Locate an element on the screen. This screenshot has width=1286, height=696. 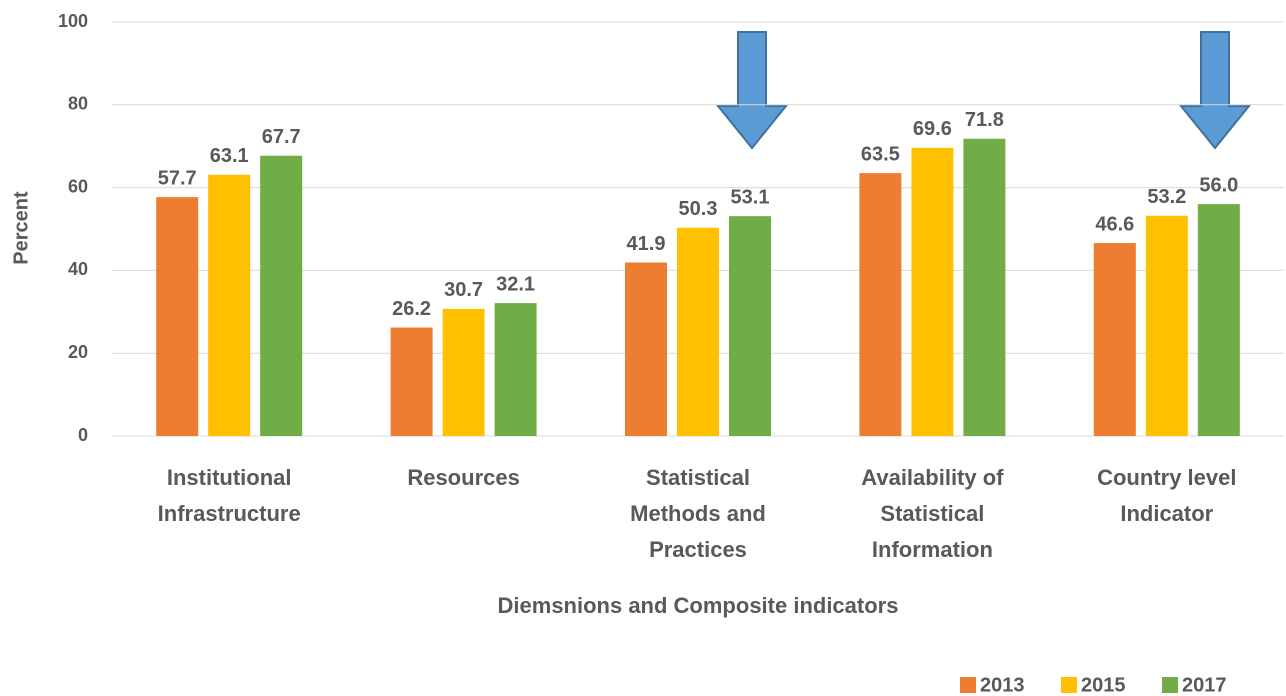
data-label: 56.0 is located at coordinates (1218, 185).